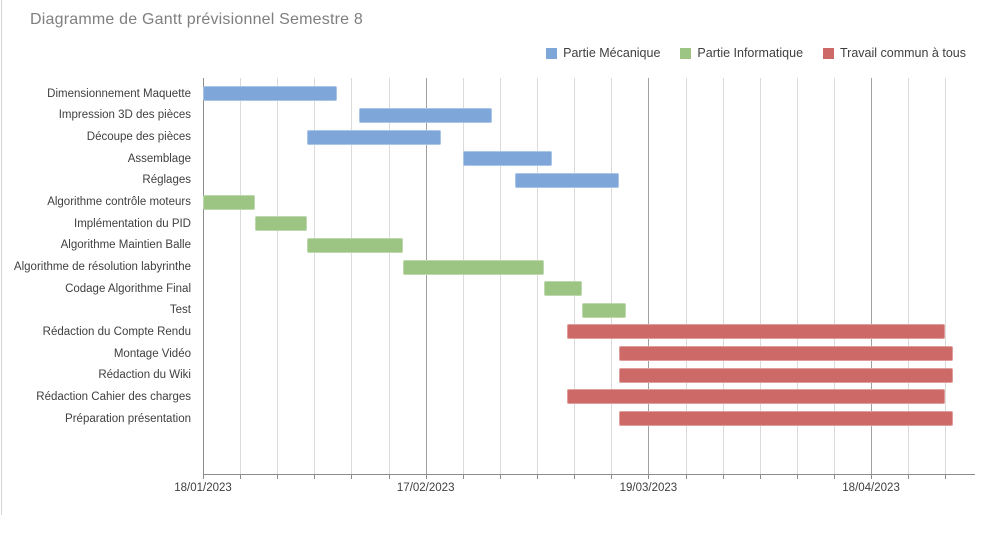  What do you see at coordinates (124, 115) in the screenshot?
I see `task-label: Impression 3D des pièces` at bounding box center [124, 115].